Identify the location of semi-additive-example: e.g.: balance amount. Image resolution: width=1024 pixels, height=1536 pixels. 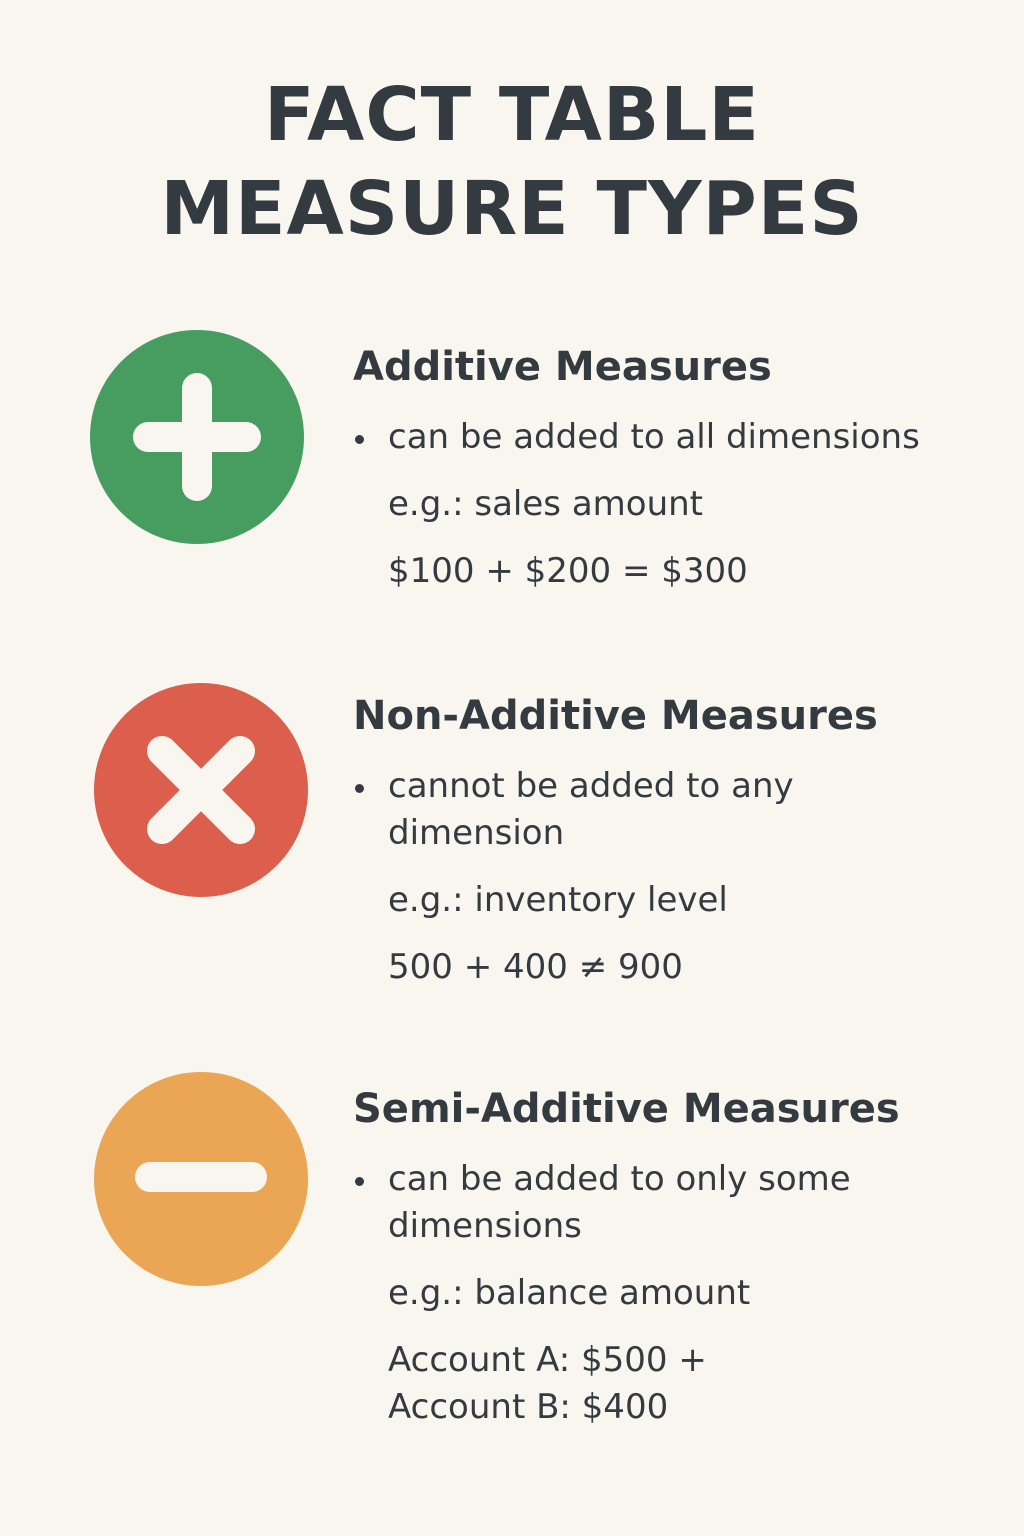
(569, 1293).